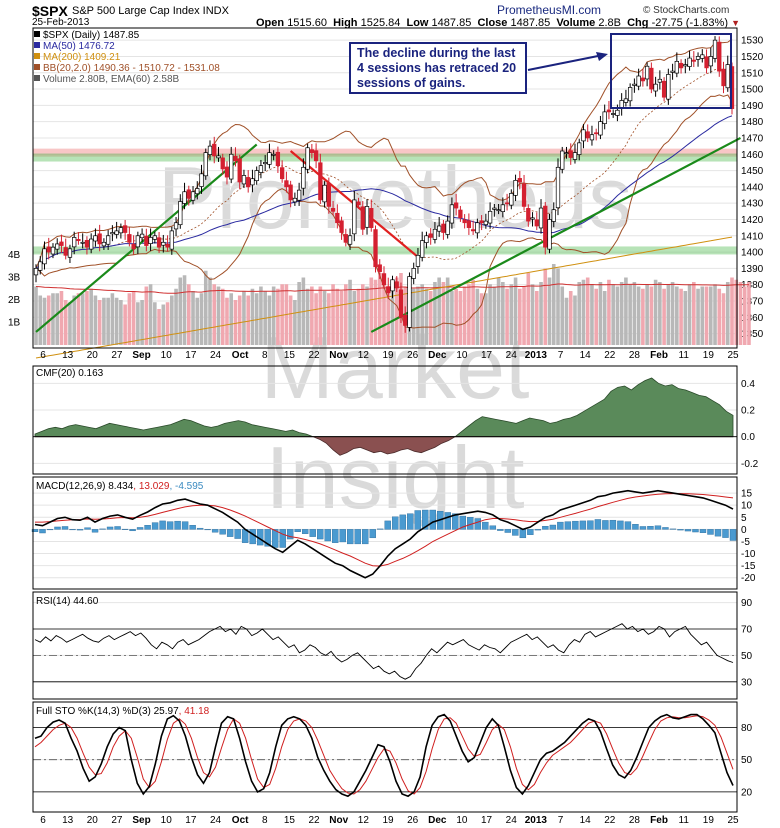 The height and width of the screenshot is (828, 780). I want to click on price-tick-label: 1410, so click(752, 236).